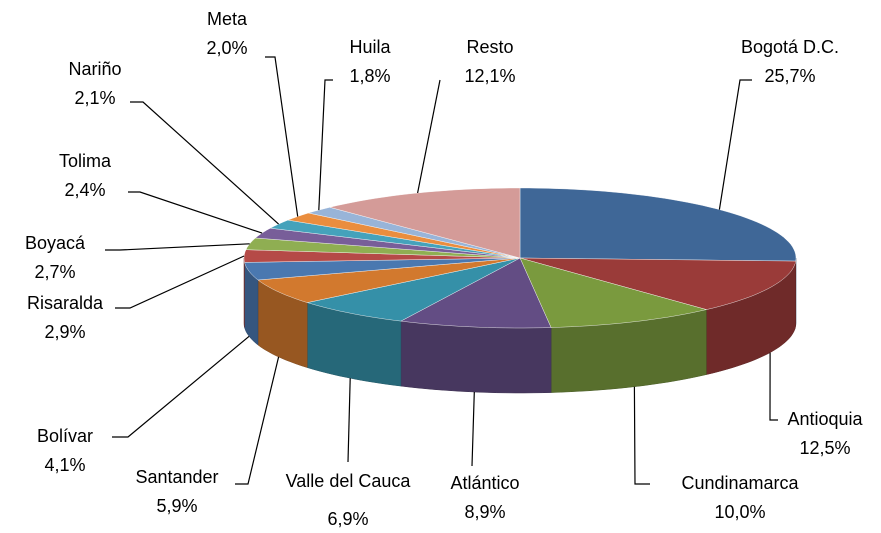  Describe the element at coordinates (369, 76) in the screenshot. I see `slice-value-label: 1,8%` at that location.